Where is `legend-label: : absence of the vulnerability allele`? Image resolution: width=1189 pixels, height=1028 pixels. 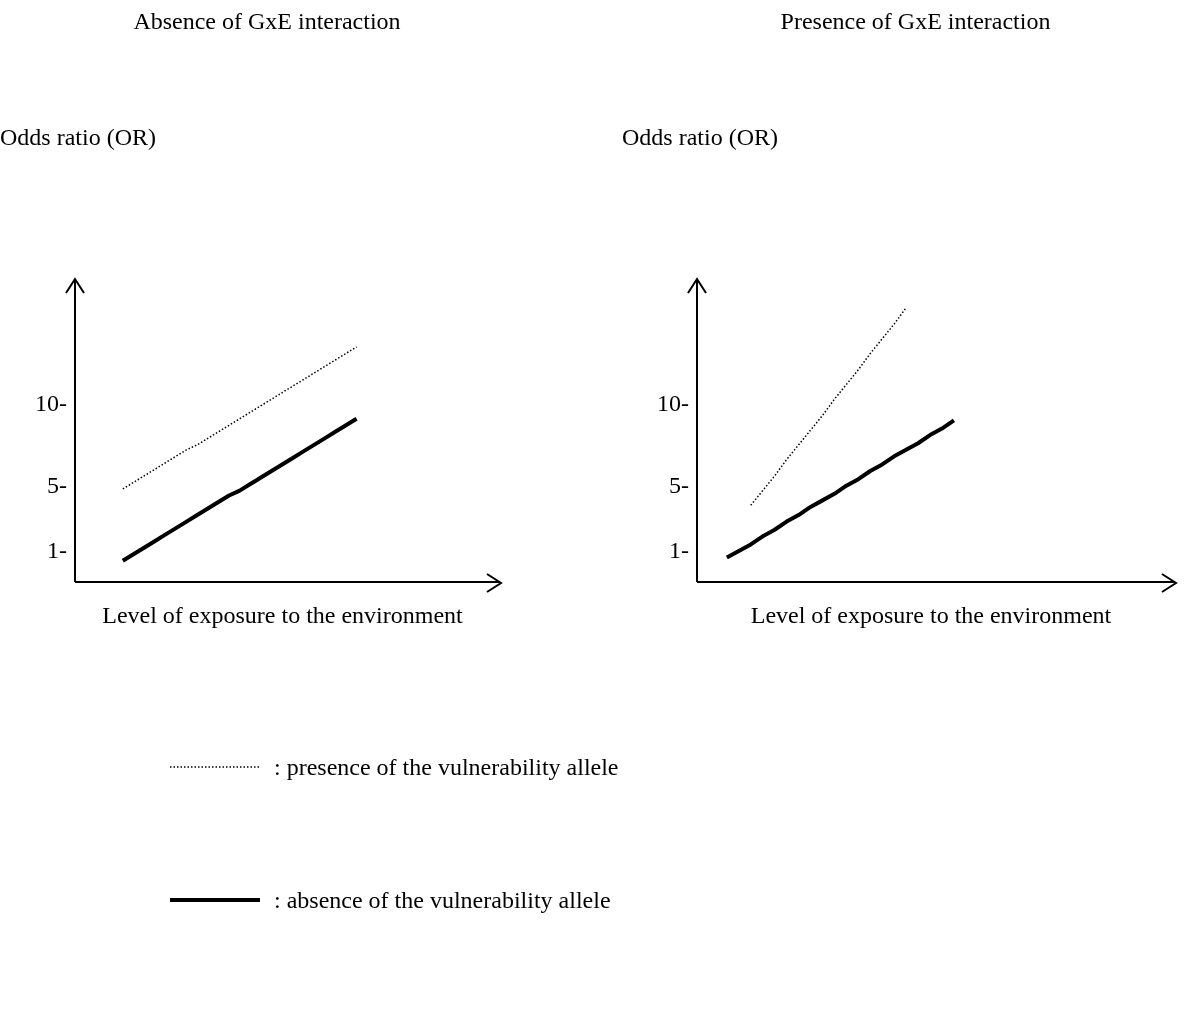 legend-label: : absence of the vulnerability allele is located at coordinates (442, 900).